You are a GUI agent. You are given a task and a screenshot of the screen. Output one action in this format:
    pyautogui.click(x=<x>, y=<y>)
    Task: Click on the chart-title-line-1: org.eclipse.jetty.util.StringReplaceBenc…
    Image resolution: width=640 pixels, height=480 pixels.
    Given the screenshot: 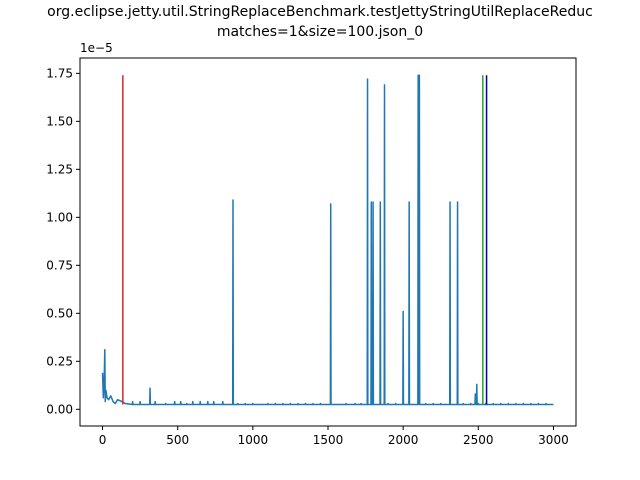 What is the action you would take?
    pyautogui.click(x=320, y=12)
    